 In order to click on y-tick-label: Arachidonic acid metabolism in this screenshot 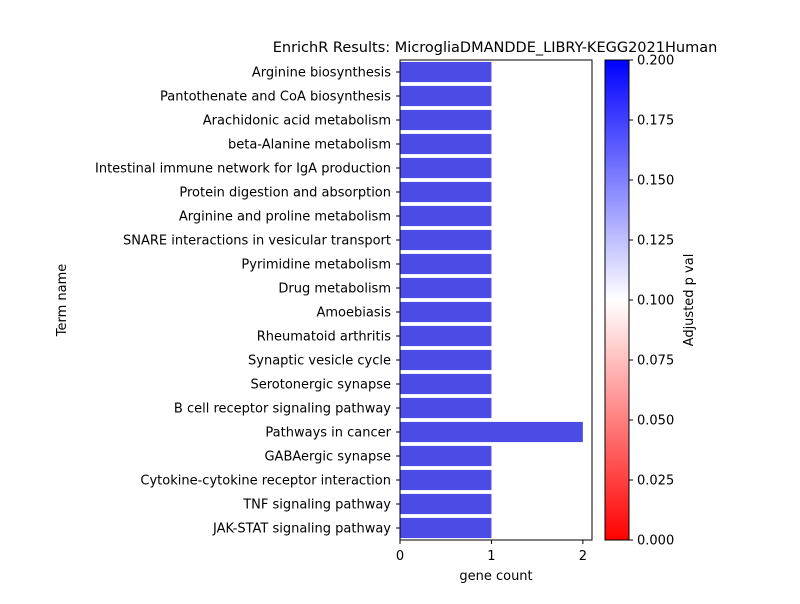, I will do `click(297, 121)`.